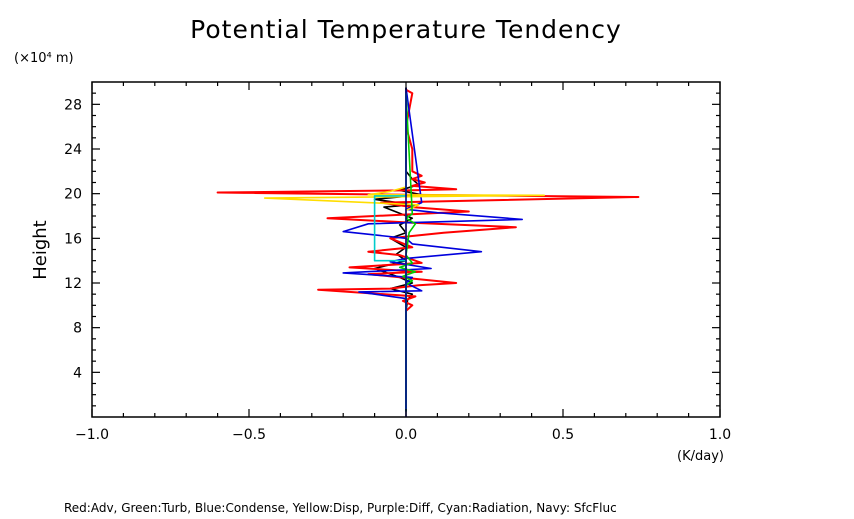 Image resolution: width=854 pixels, height=519 pixels. Describe the element at coordinates (44, 58) in the screenshot. I see `y-axis-unit: (×10⁴ m)` at that location.